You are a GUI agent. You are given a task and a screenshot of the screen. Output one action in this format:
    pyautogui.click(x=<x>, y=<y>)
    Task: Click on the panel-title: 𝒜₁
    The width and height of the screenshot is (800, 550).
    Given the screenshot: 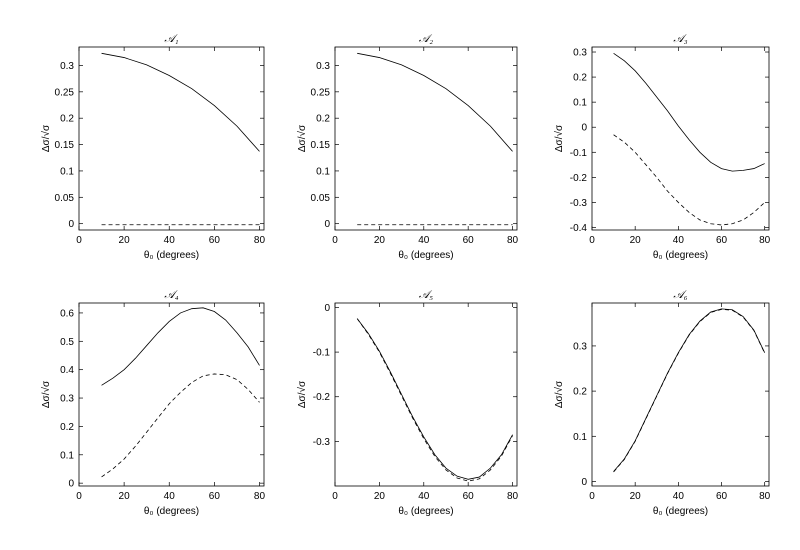 What is the action you would take?
    pyautogui.click(x=171, y=39)
    